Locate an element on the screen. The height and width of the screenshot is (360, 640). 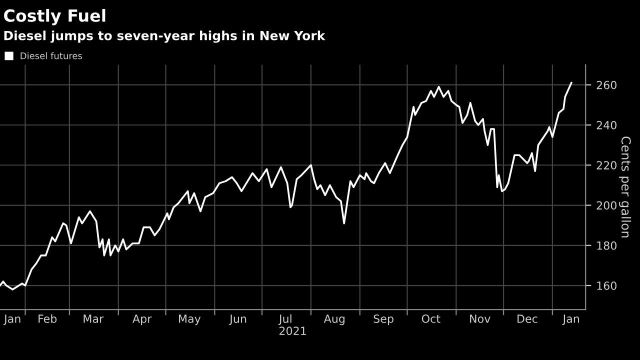
y-axis-title: Cents per gallon is located at coordinates (625, 187).